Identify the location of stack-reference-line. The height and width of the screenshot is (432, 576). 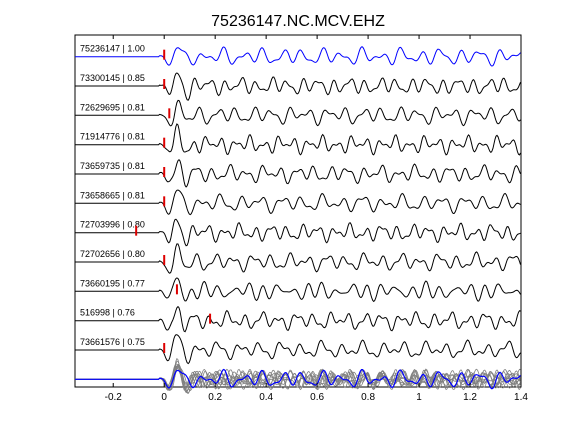
(298, 379).